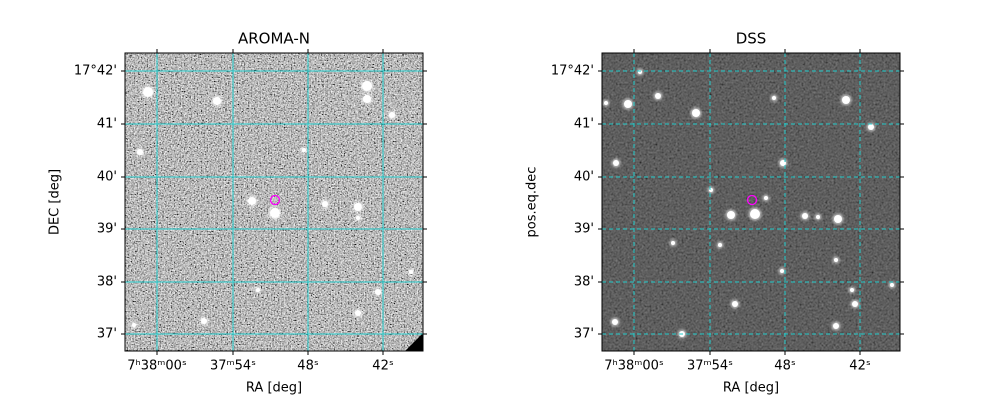 Image resolution: width=1000 pixels, height=400 pixels. I want to click on panel-title: DSS, so click(751, 39).